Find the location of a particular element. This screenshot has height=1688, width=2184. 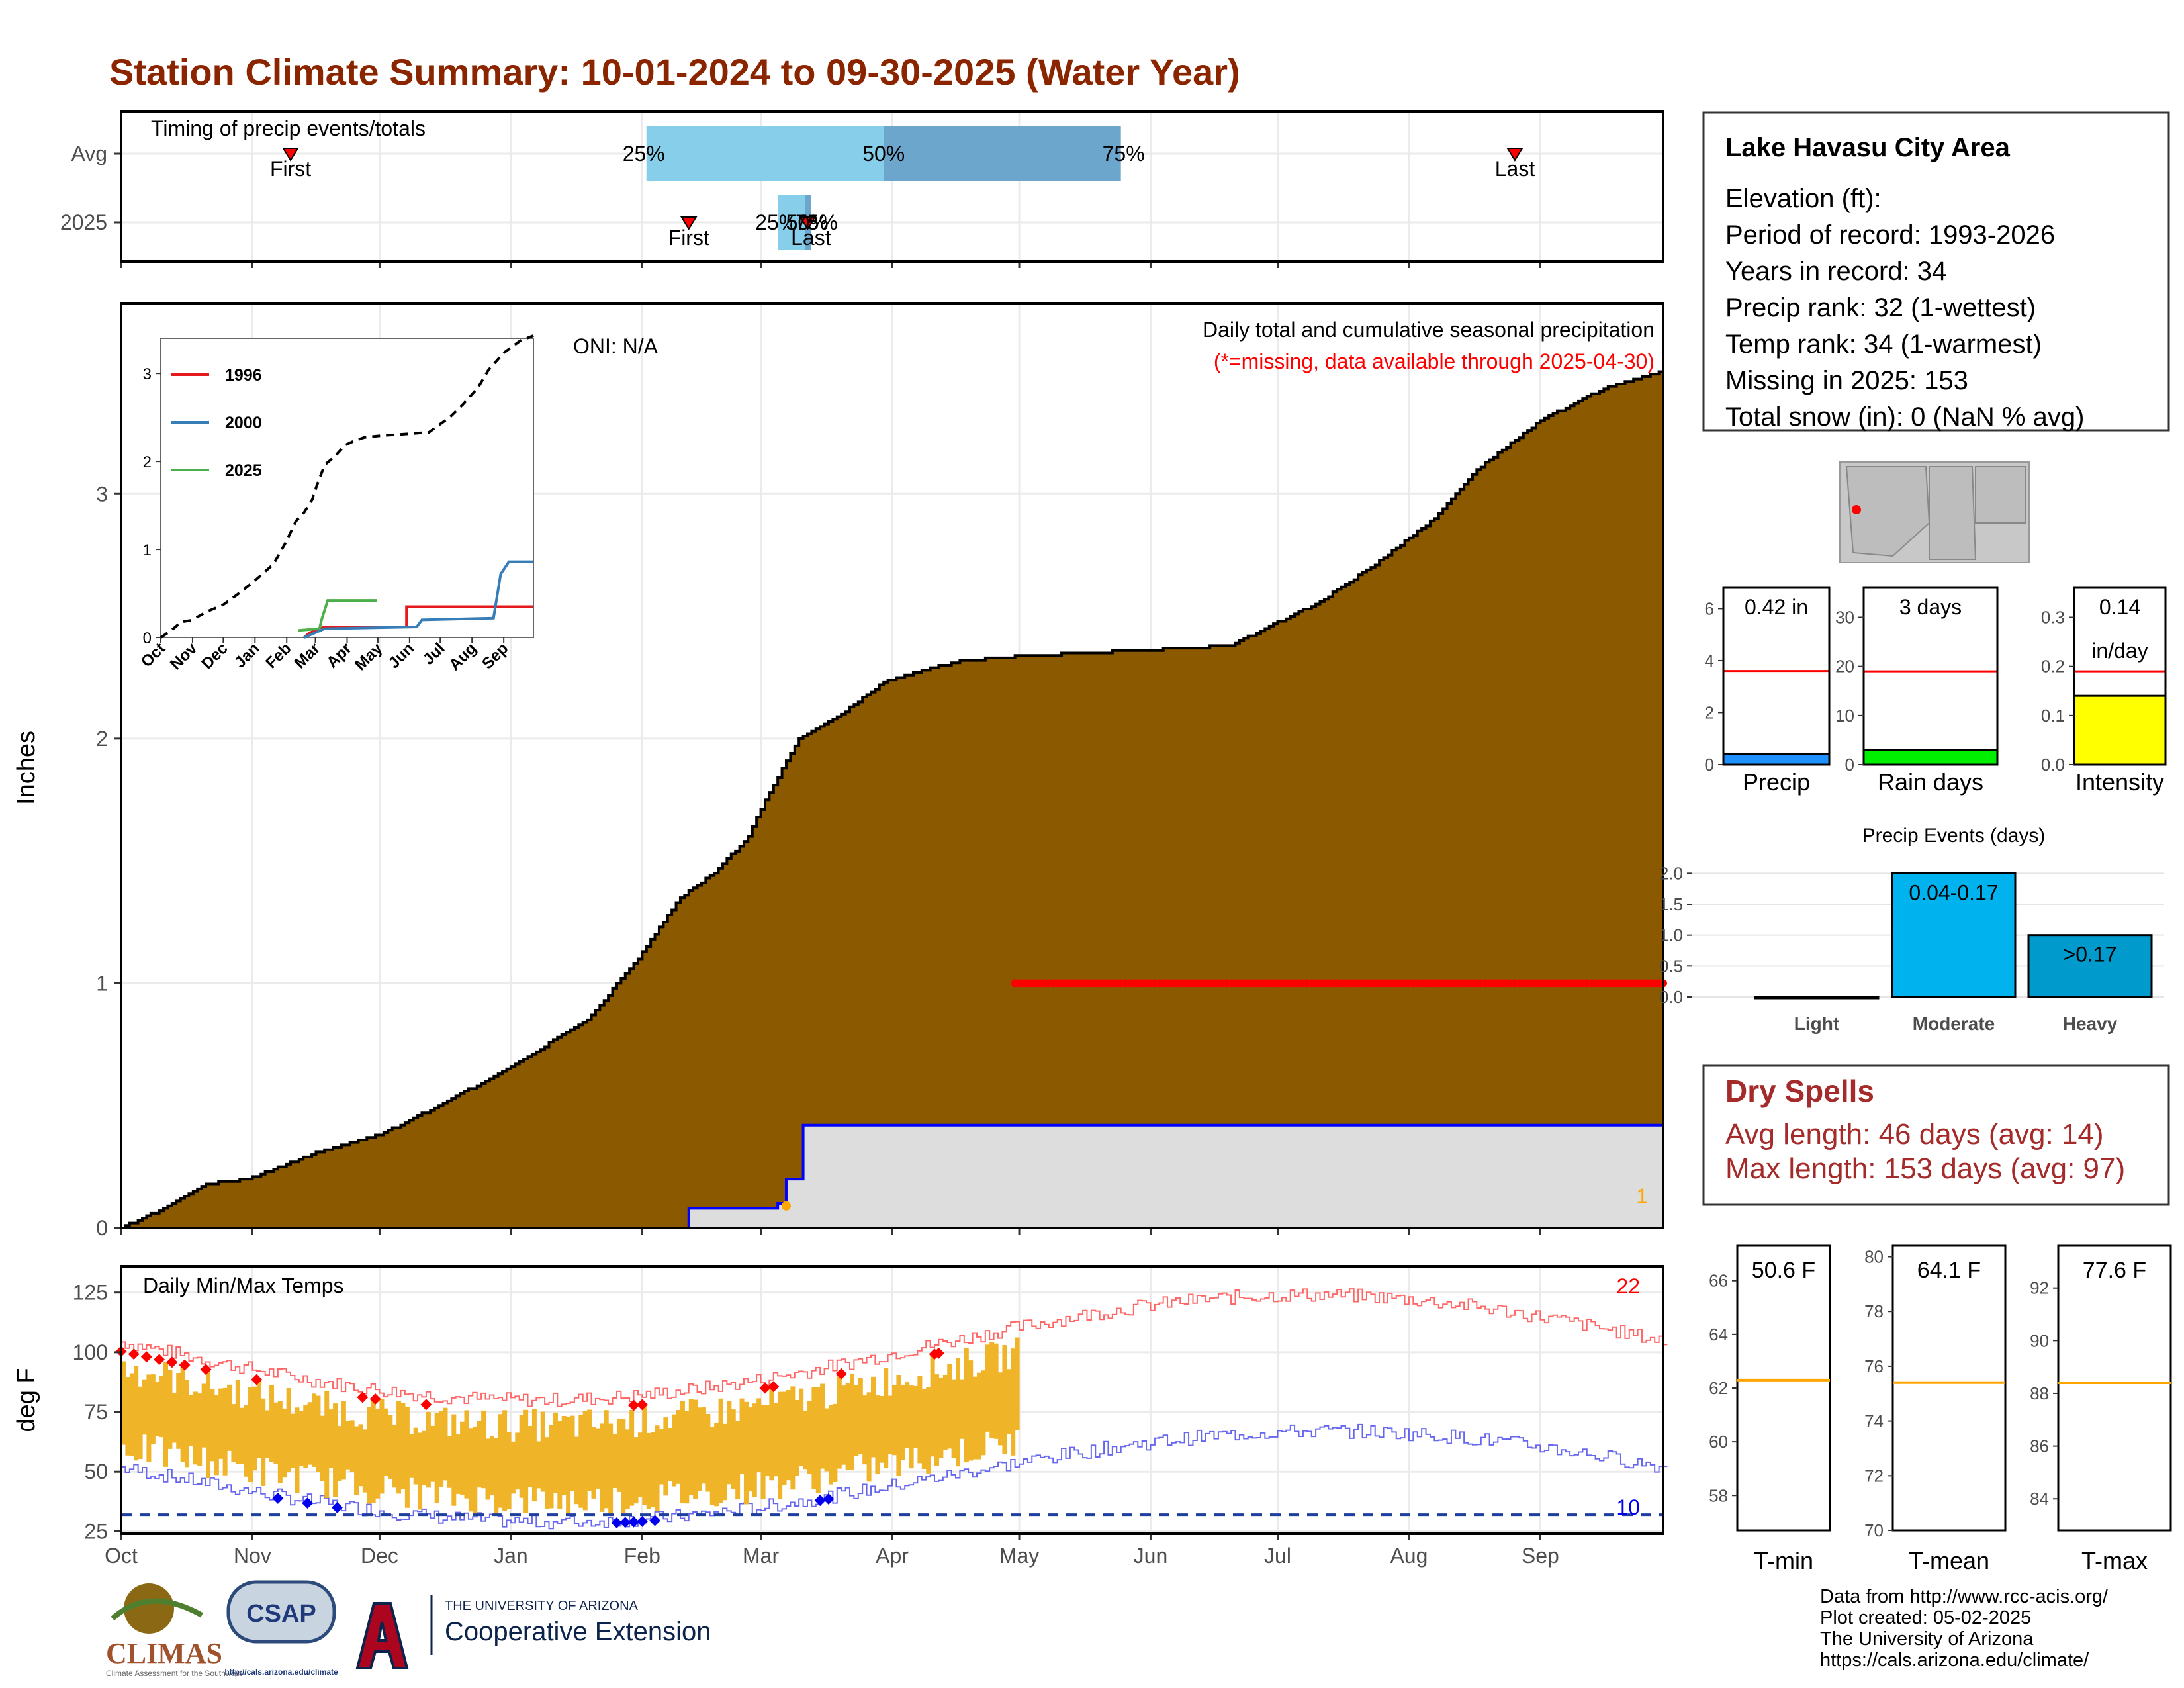

event-category-label: Light is located at coordinates (1817, 1023).